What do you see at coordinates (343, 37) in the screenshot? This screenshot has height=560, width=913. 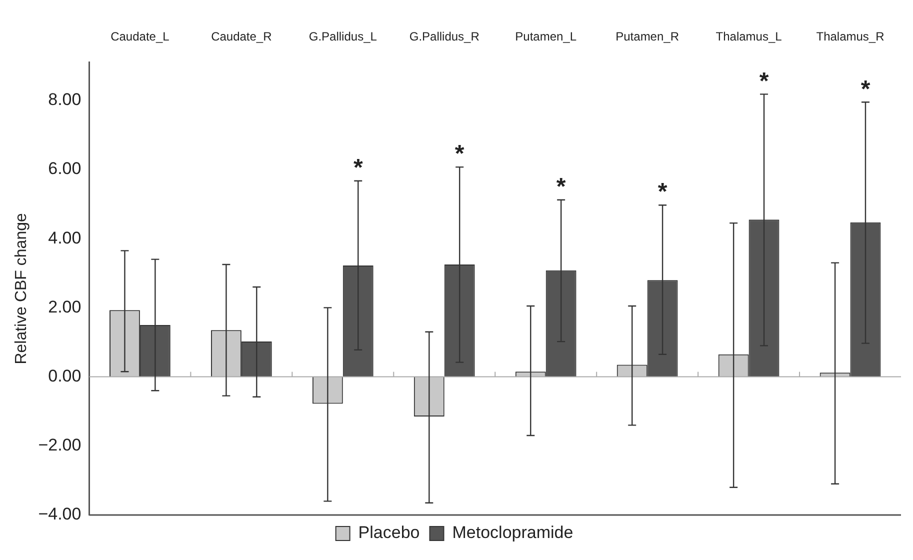 I see `x-tick-label: G.Pallidus_L` at bounding box center [343, 37].